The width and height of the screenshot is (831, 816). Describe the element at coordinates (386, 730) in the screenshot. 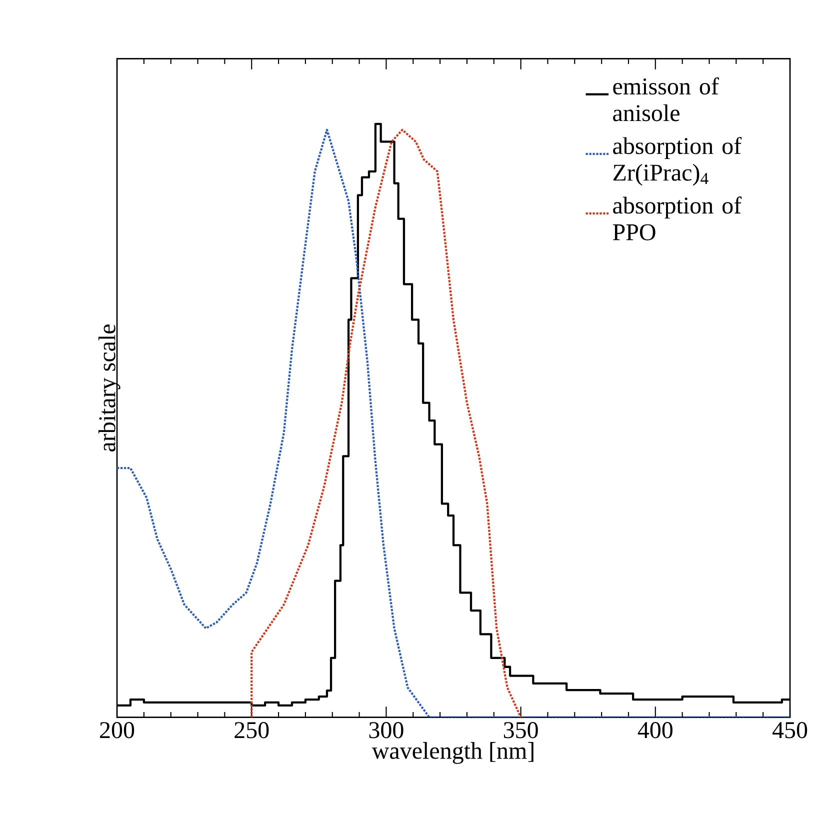

I see `x-tick-label: 300` at that location.